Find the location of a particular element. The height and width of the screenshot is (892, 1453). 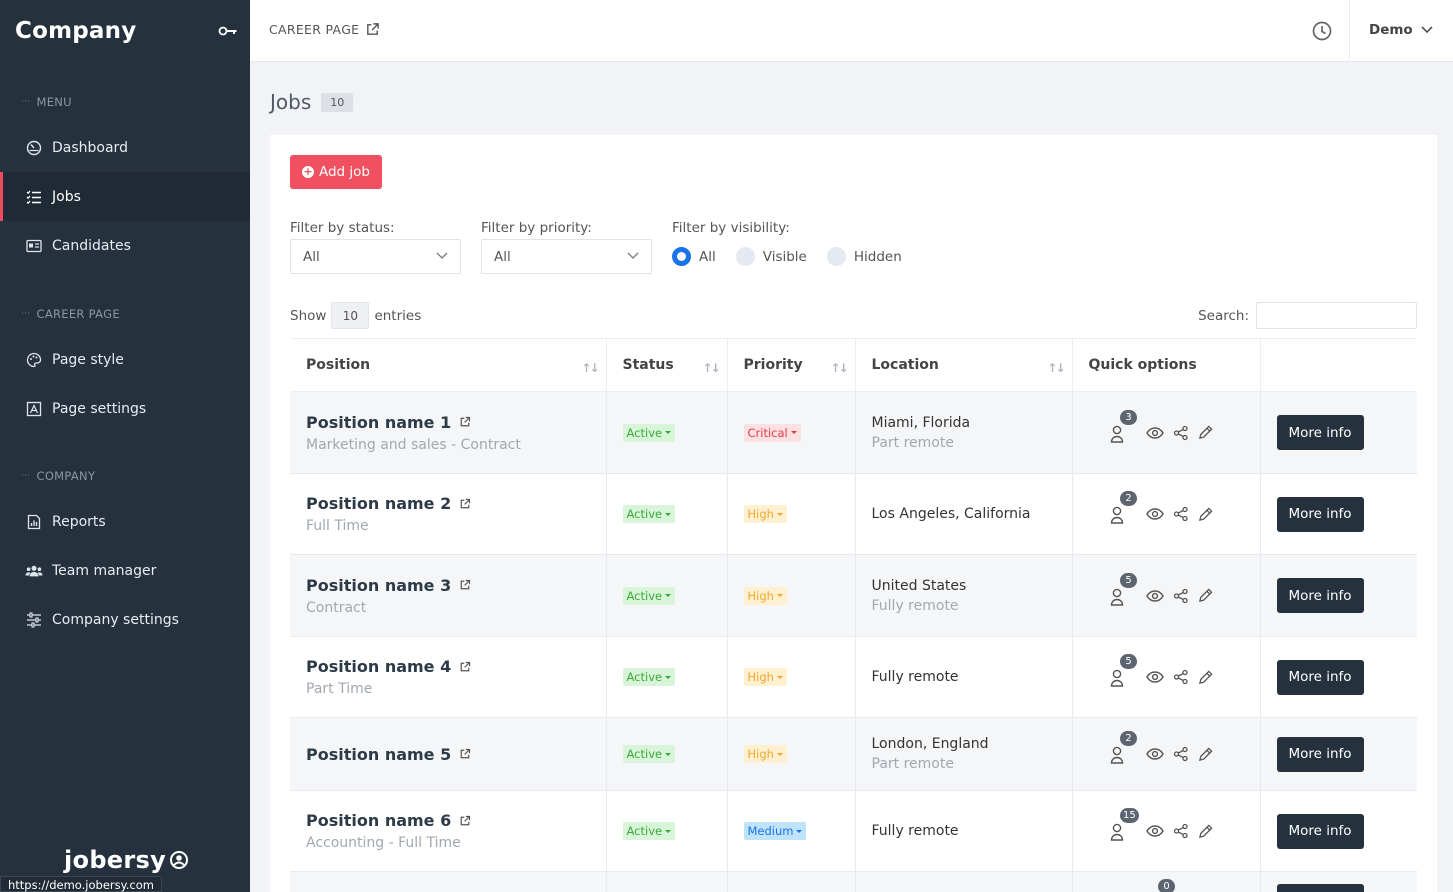

position-name: Position name 5 is located at coordinates (379, 754).